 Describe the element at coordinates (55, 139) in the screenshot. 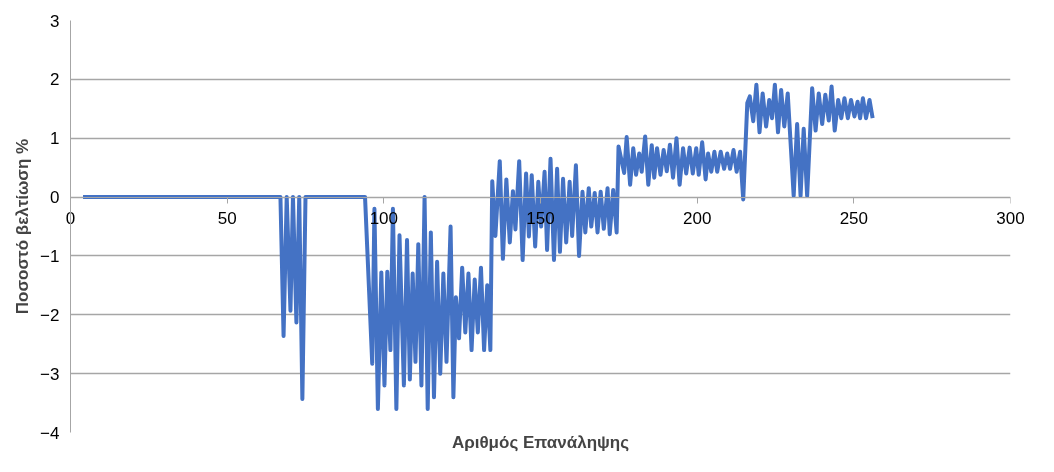

I see `y-tick-label: 1` at that location.